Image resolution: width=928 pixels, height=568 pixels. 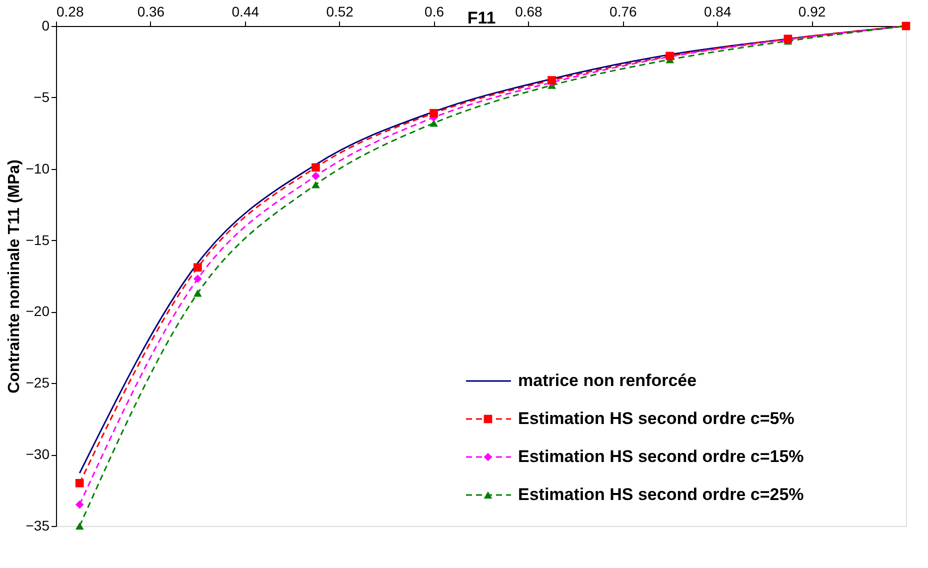 What do you see at coordinates (607, 380) in the screenshot?
I see `legend-label: matrice non renforcée` at bounding box center [607, 380].